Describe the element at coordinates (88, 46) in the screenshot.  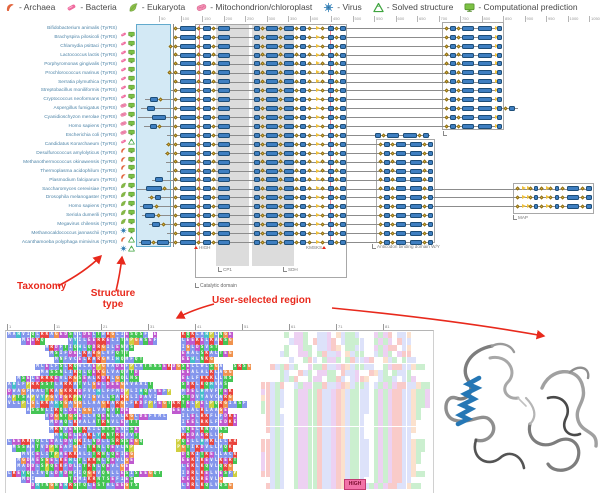
I see `species-label: Chlamydia psittaci (TyrRS)` at that location.